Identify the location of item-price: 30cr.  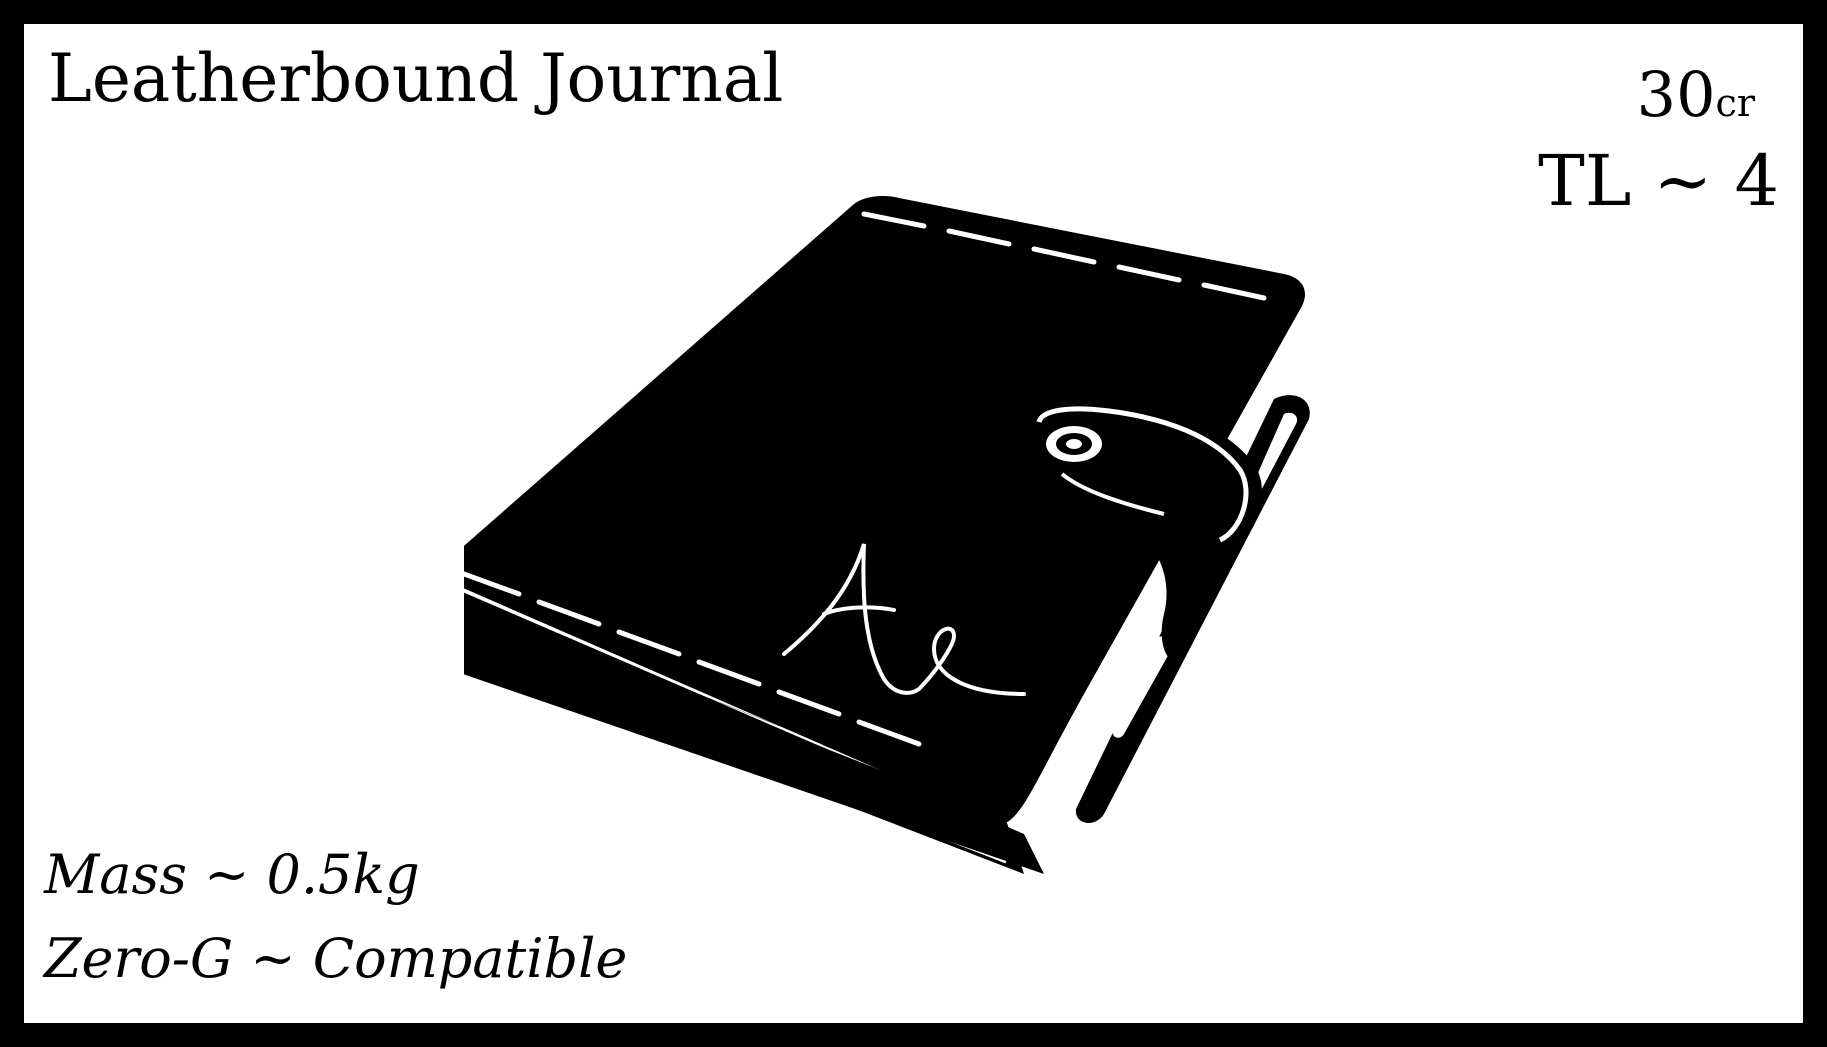
(1696, 95).